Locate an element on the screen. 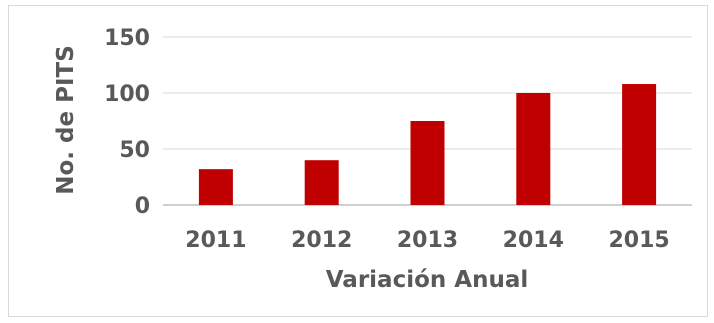  x-tick-labels: 2011 2012 2013 2014 2015 is located at coordinates (427, 240).